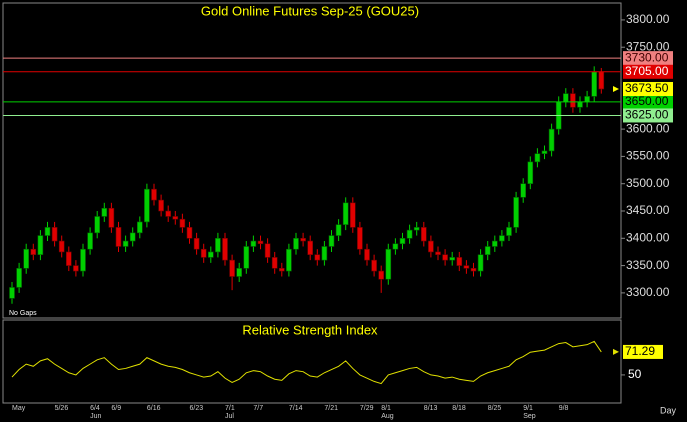  I want to click on x-tick-label: 8/13, so click(431, 408).